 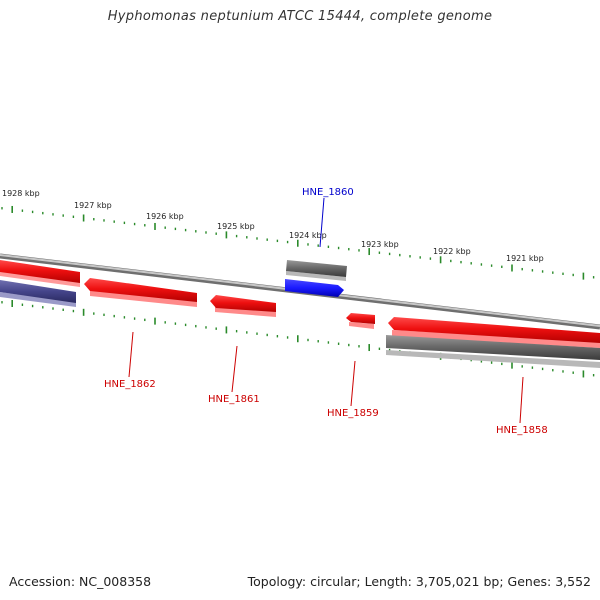 What do you see at coordinates (353, 413) in the screenshot?
I see `gene-label-hne-1859: HNE_1859` at bounding box center [353, 413].